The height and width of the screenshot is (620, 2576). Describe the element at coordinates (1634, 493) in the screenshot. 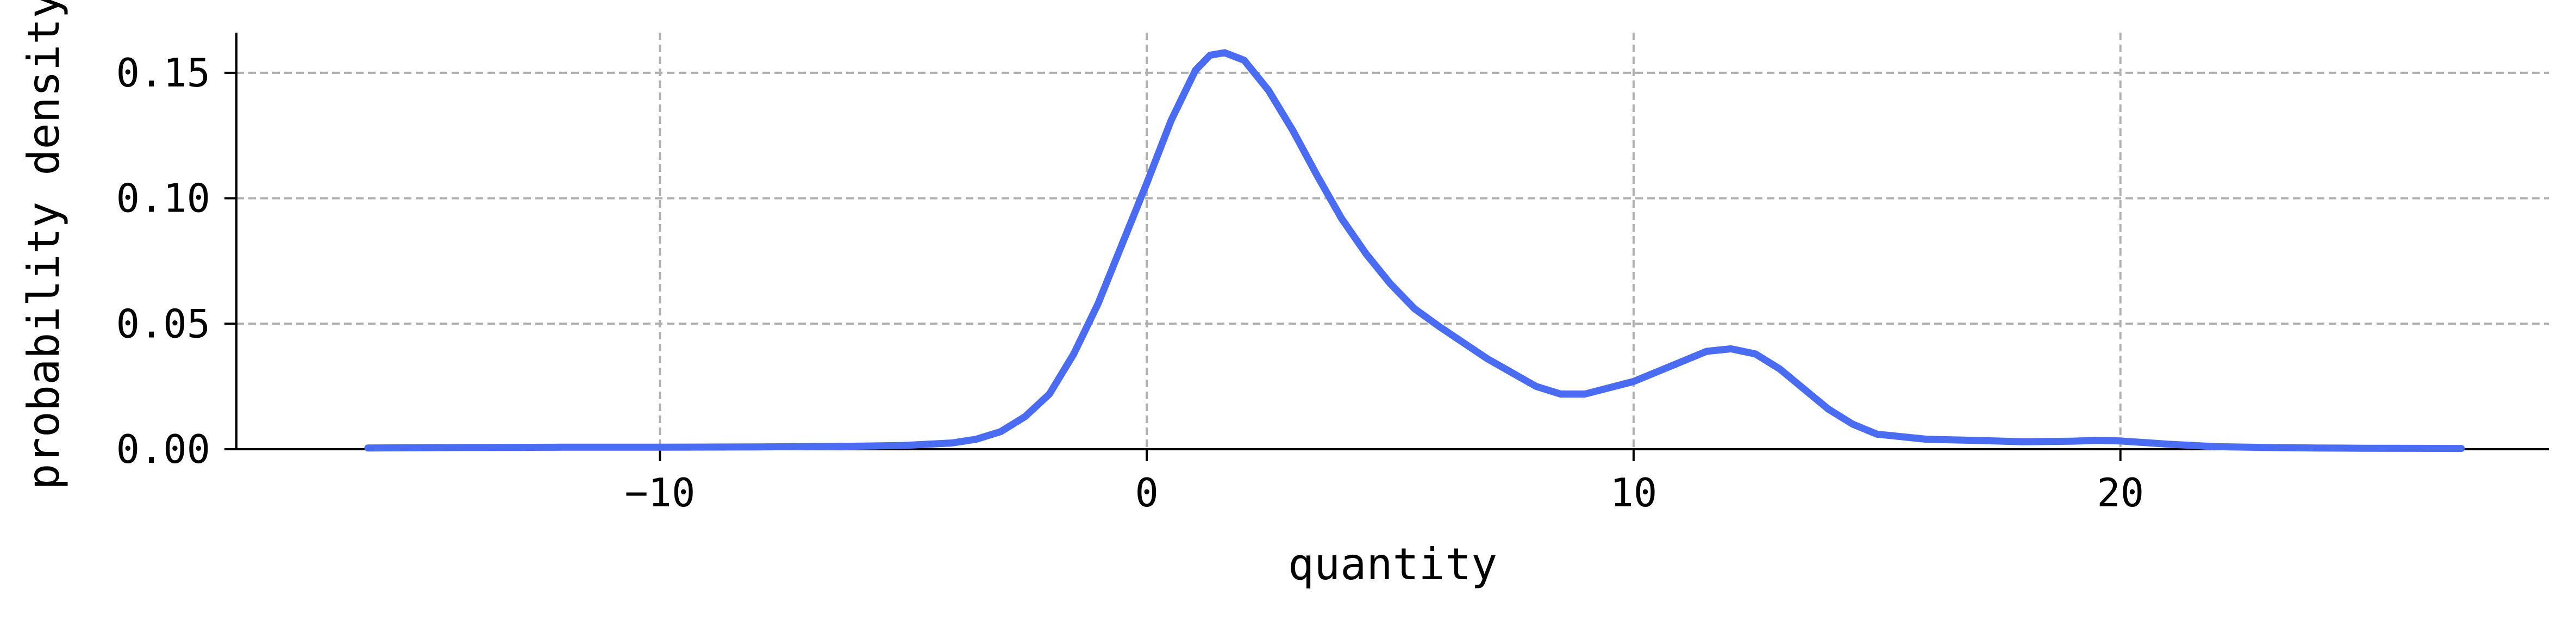

I see `x-tick-label: 10` at that location.